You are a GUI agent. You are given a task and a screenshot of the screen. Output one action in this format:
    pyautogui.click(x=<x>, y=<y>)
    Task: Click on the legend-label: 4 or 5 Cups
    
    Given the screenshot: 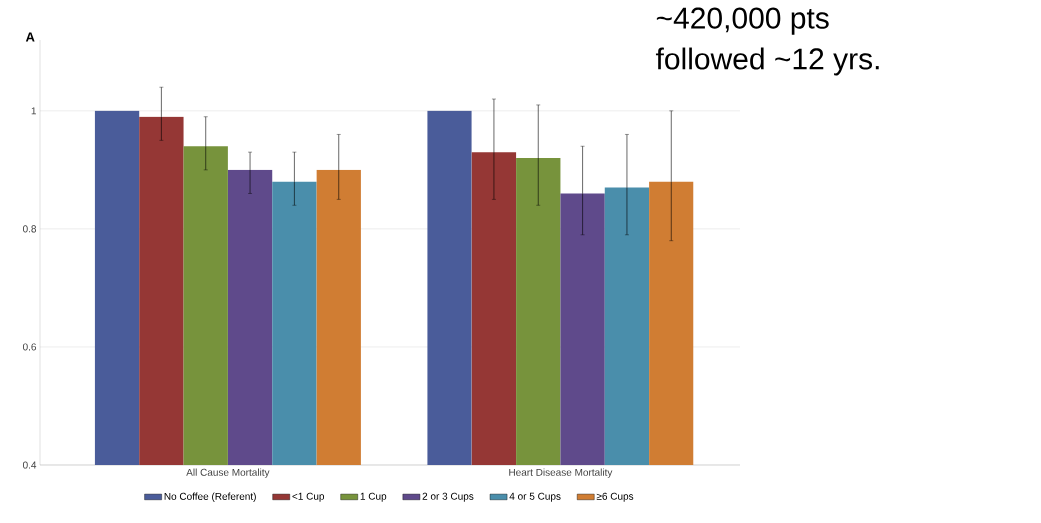 What is the action you would take?
    pyautogui.click(x=535, y=497)
    